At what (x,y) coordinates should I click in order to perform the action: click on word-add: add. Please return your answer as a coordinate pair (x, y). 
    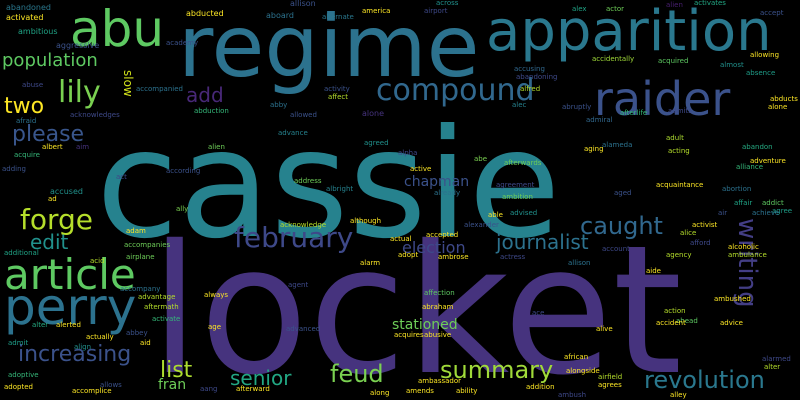
    Looking at the image, I should click on (205, 95).